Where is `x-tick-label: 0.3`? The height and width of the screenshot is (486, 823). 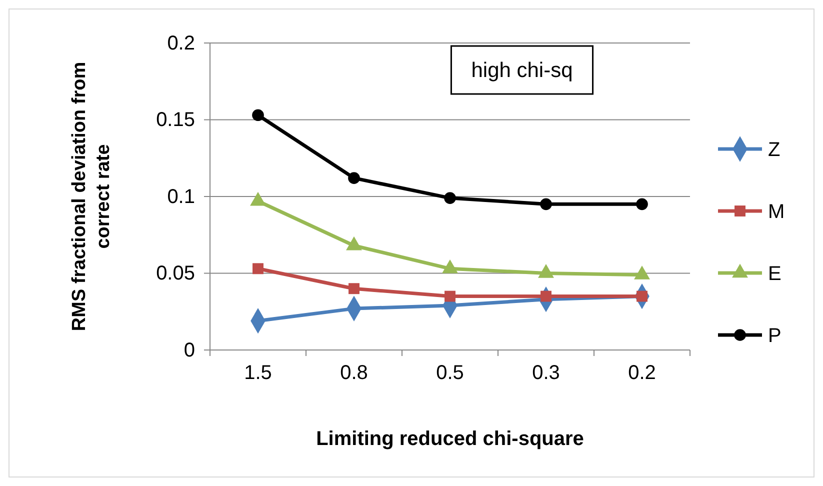
x-tick-label: 0.3 is located at coordinates (546, 373).